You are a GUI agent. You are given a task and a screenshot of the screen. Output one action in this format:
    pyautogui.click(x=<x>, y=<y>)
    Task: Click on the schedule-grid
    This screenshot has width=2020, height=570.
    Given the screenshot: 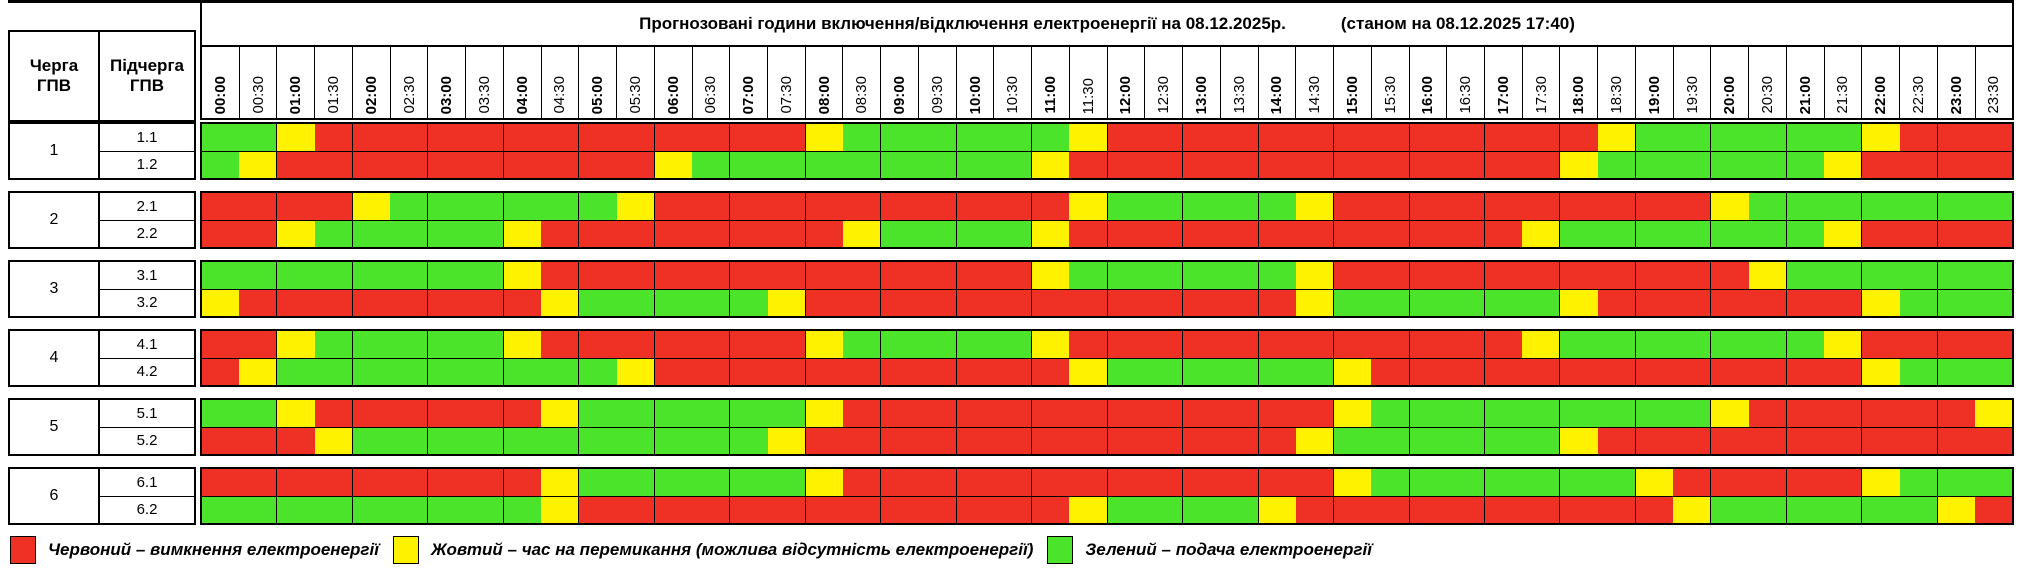 What is the action you would take?
    pyautogui.click(x=1107, y=496)
    